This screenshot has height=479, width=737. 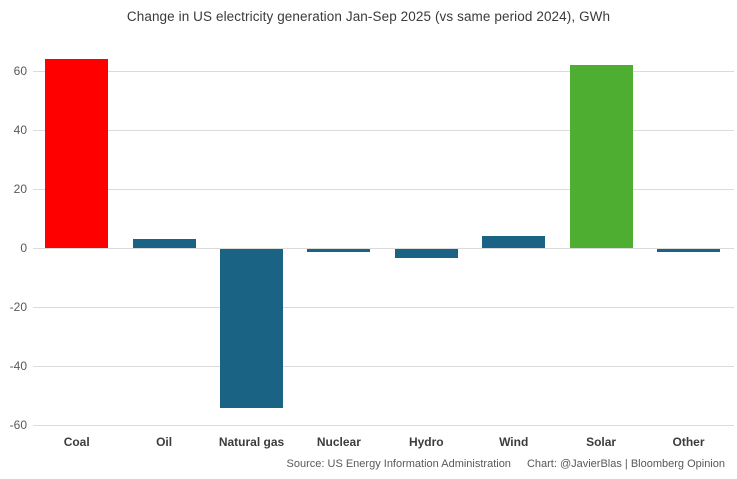 I want to click on y-tick-label--20: -20, so click(x=18, y=307).